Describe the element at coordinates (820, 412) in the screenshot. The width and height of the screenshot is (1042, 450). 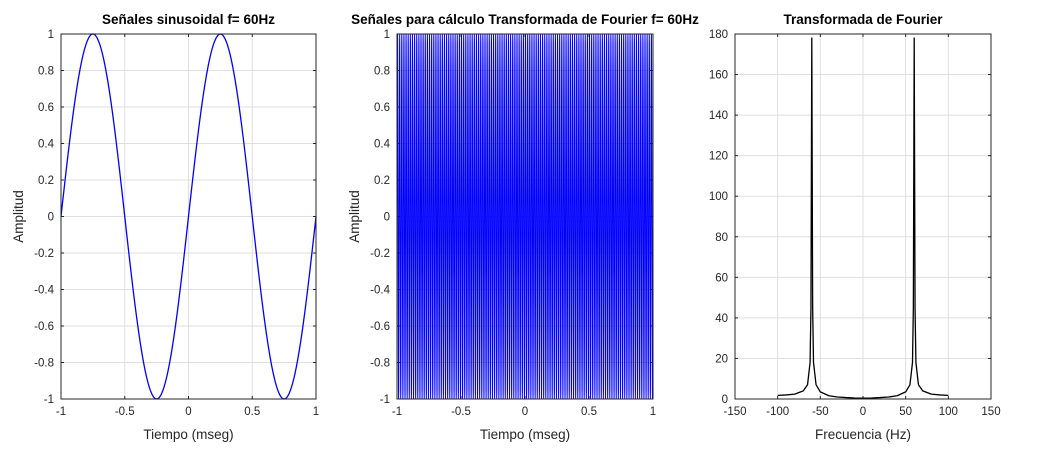
I see `x-tick-label: -50` at that location.